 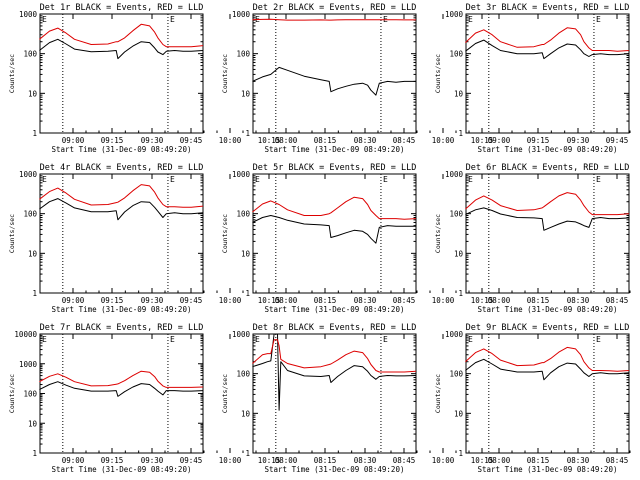 What do you see at coordinates (122, 328) in the screenshot?
I see `panel-title: Det 7r BLACK = Events, RED = LLD` at bounding box center [122, 328].